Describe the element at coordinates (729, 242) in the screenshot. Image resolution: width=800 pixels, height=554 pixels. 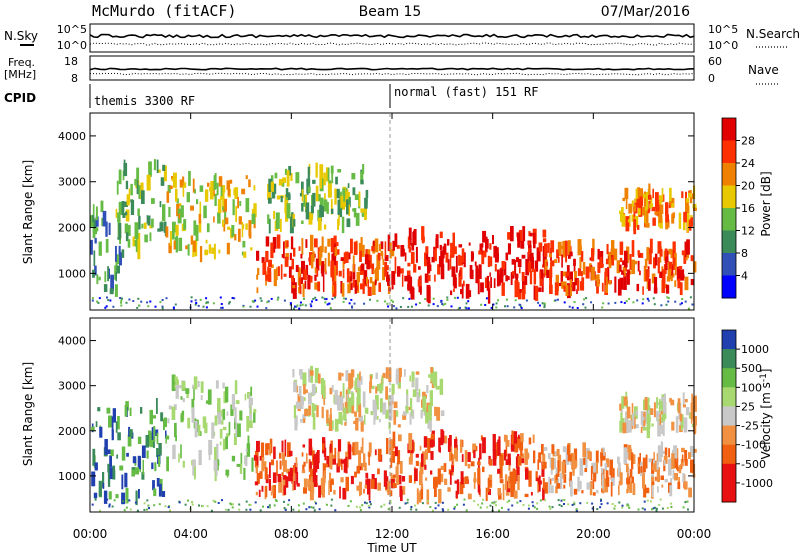
I see `colorbar-swatch` at that location.